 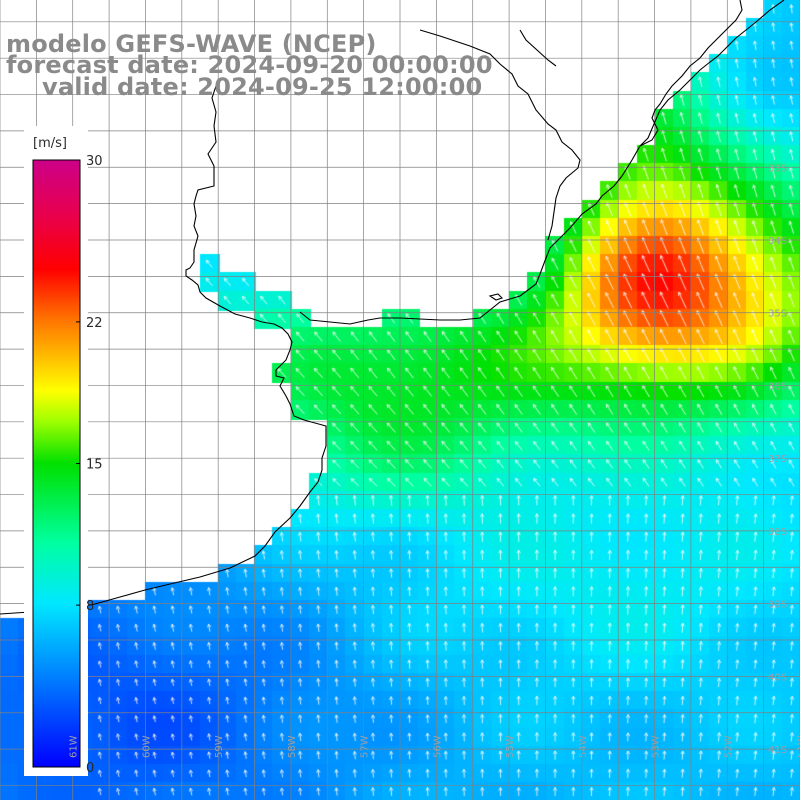 I want to click on lat-label: 41S, so click(x=777, y=750).